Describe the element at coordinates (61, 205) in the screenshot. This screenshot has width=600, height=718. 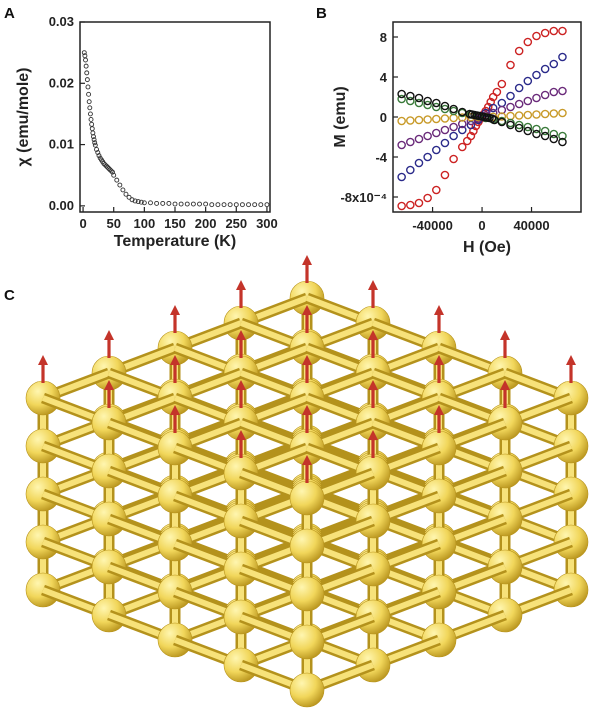
I see `chart-a-ytick-label: 0.00` at that location.